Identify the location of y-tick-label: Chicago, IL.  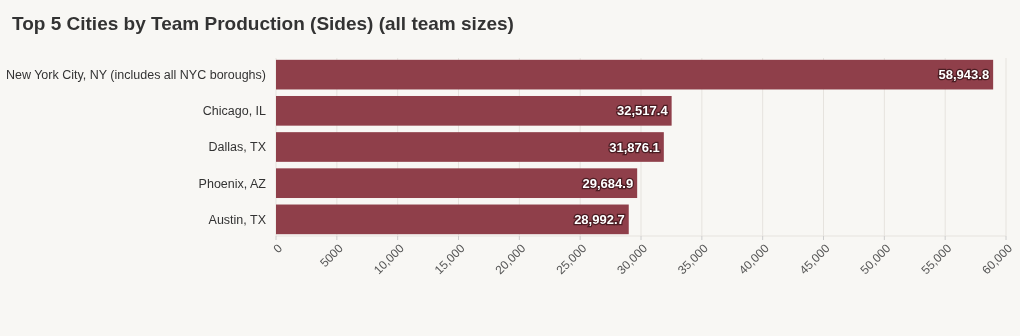
(234, 111).